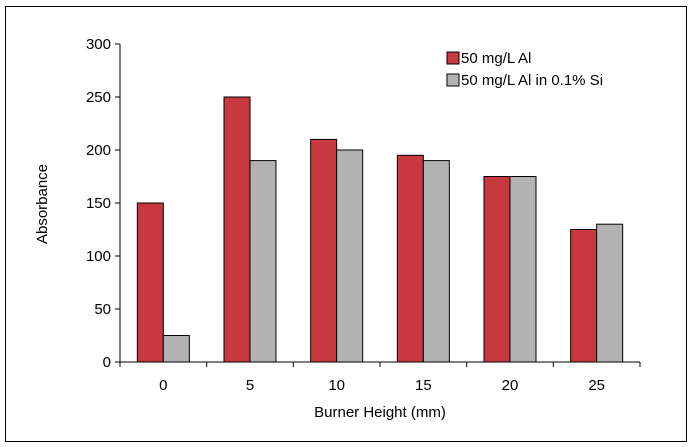 This screenshot has height=447, width=692. Describe the element at coordinates (336, 385) in the screenshot. I see `x-tick-label: 10` at that location.